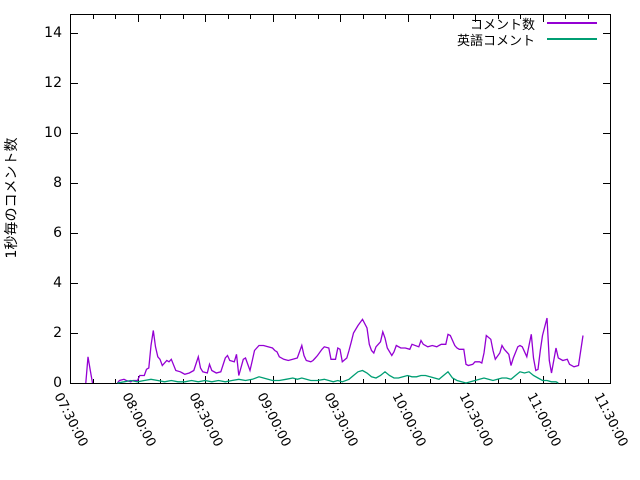 The width and height of the screenshot is (640, 480). What do you see at coordinates (572, 23) in the screenshot?
I see `legend-line-sample-comments` at bounding box center [572, 23].